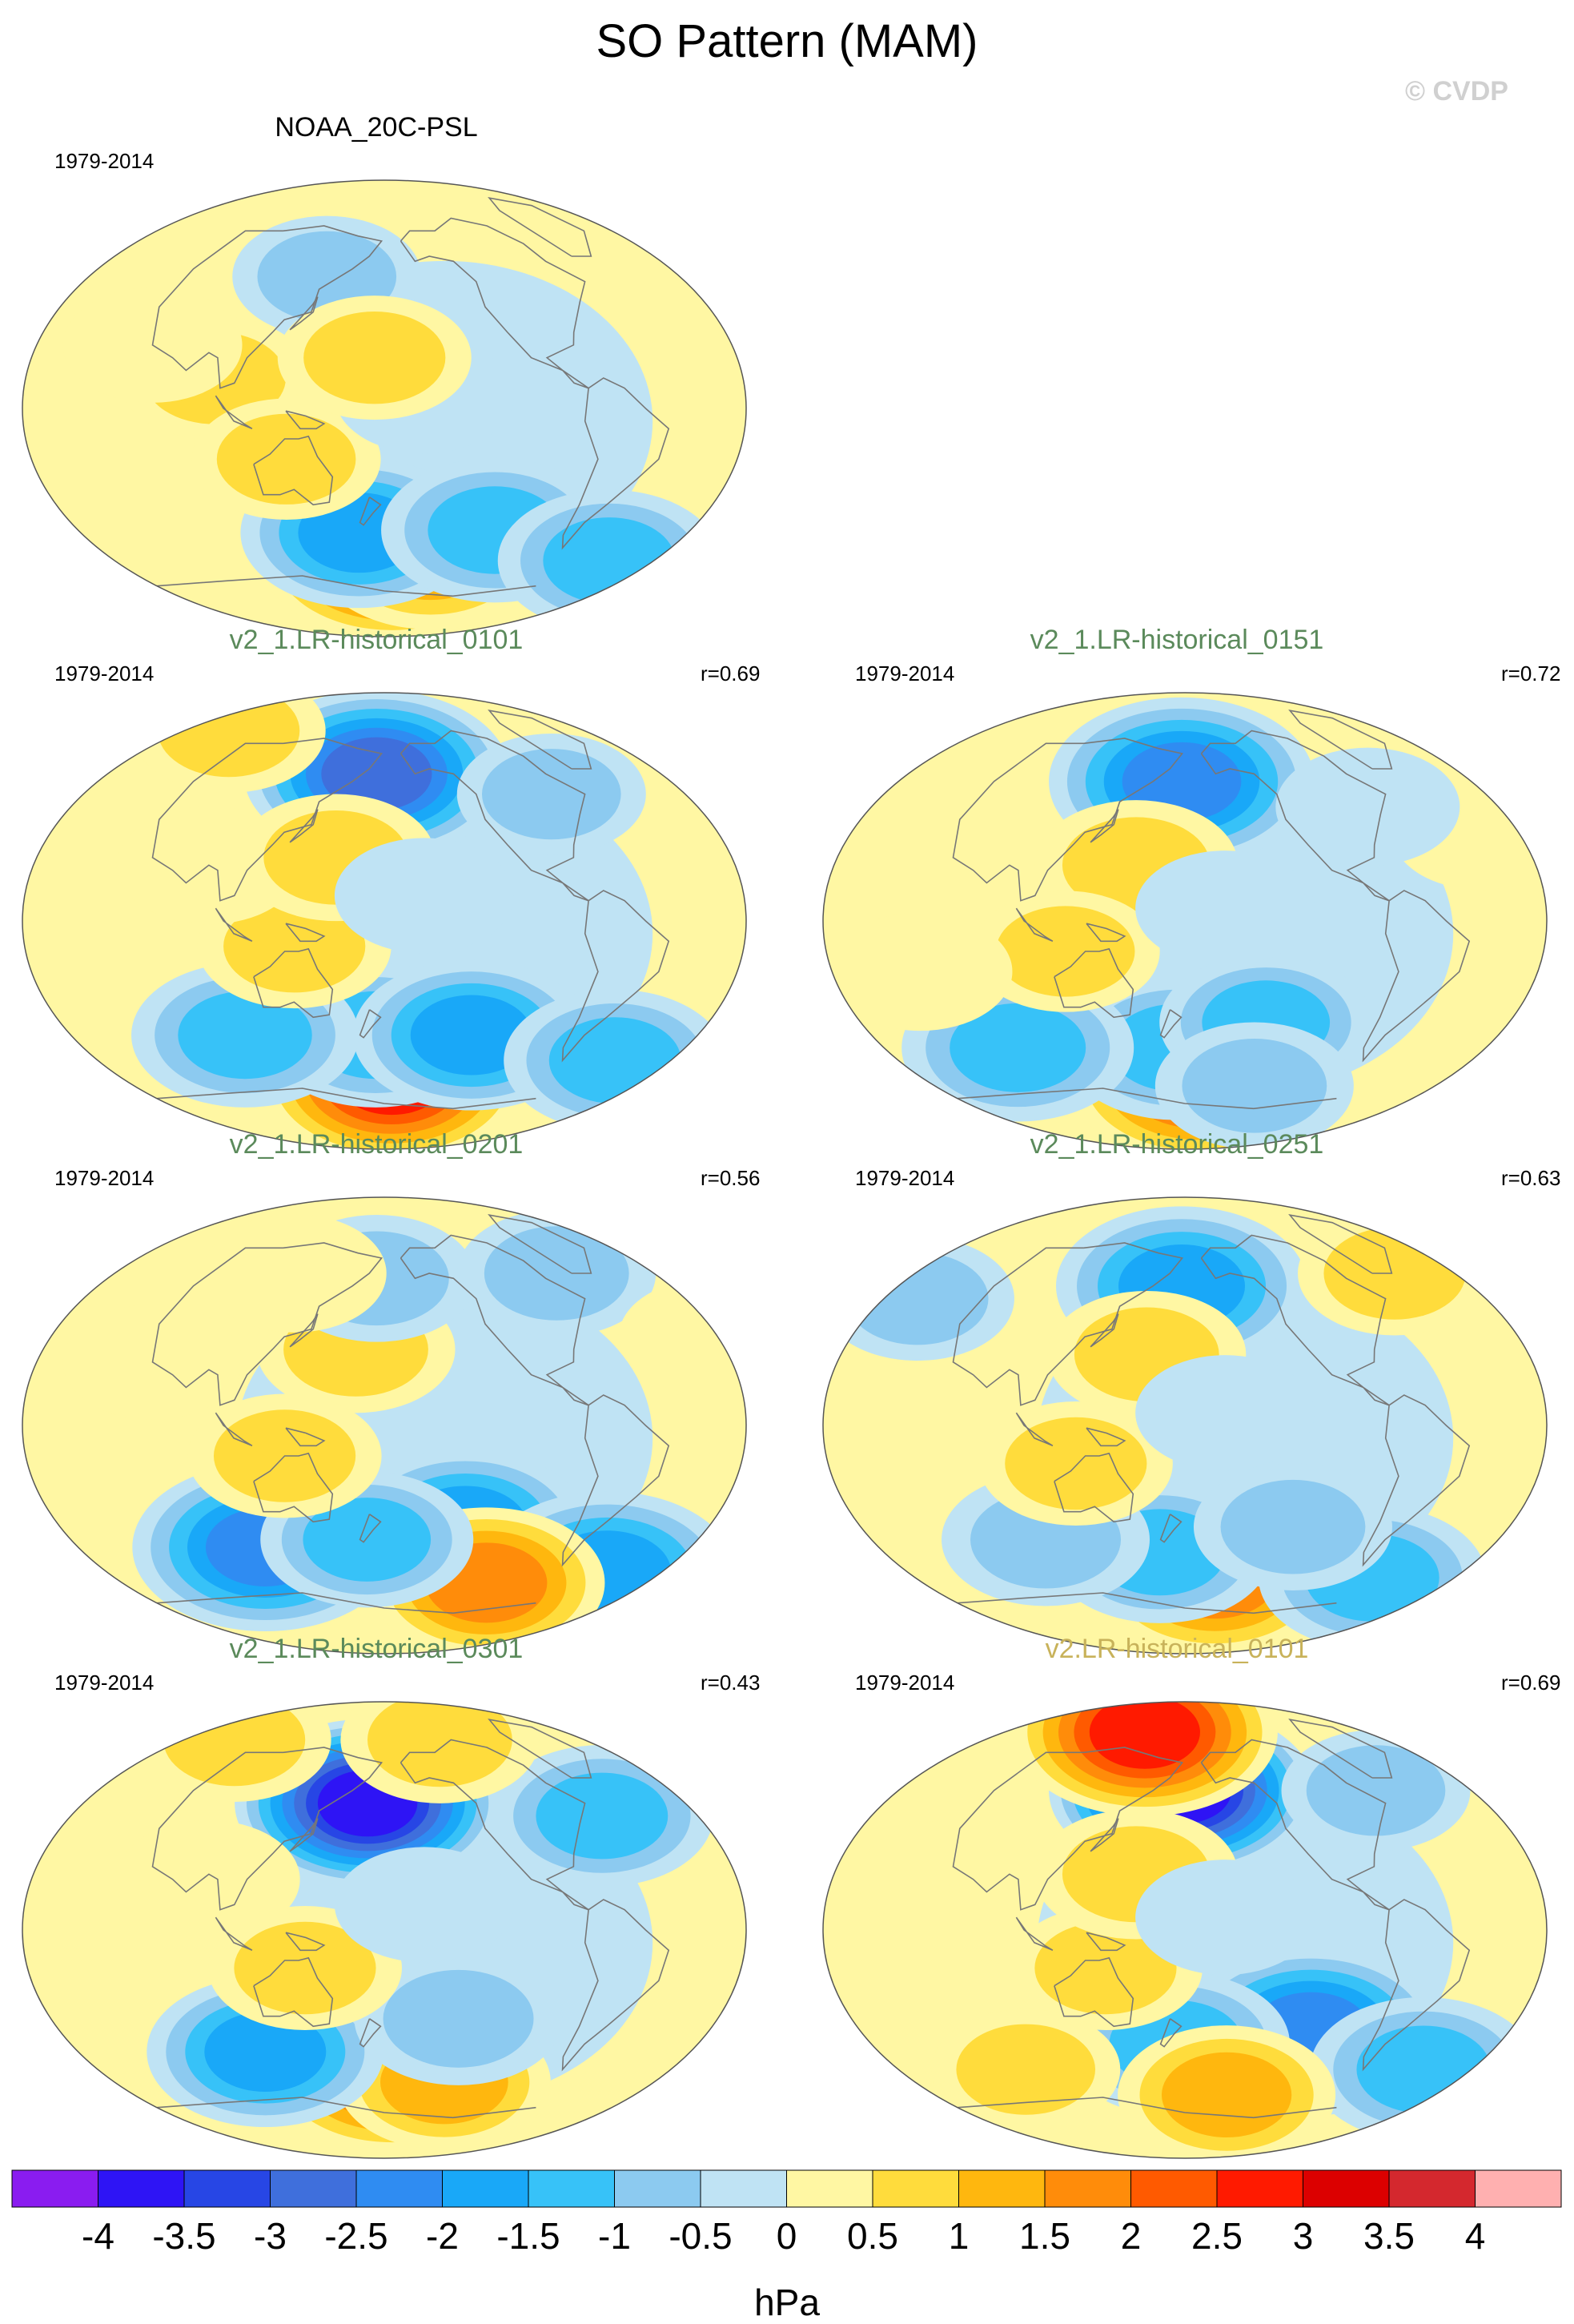  I want to click on panel-title: v2_1.LR-historical_0101, so click(377, 640).